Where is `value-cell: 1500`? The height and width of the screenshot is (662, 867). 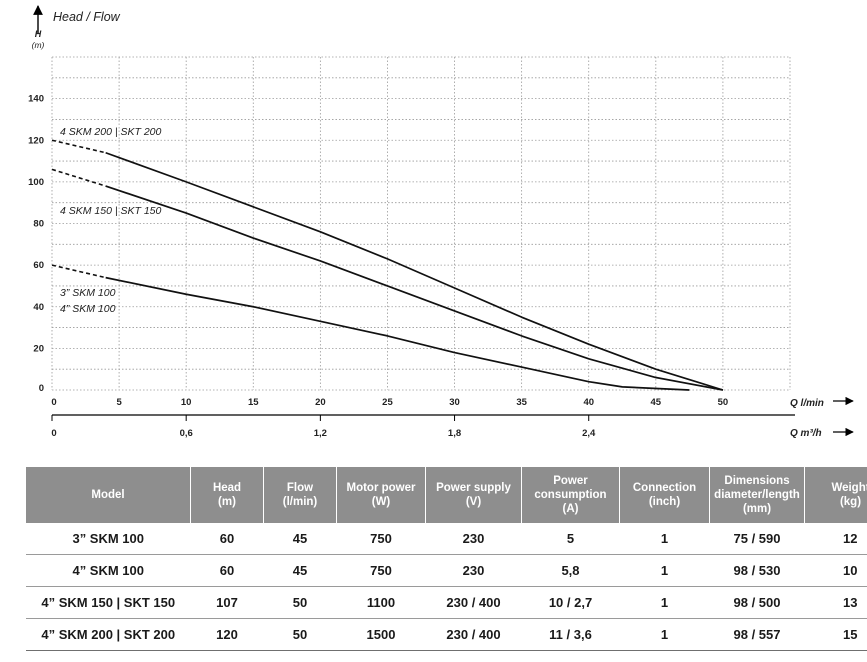
value-cell: 1500 is located at coordinates (381, 634).